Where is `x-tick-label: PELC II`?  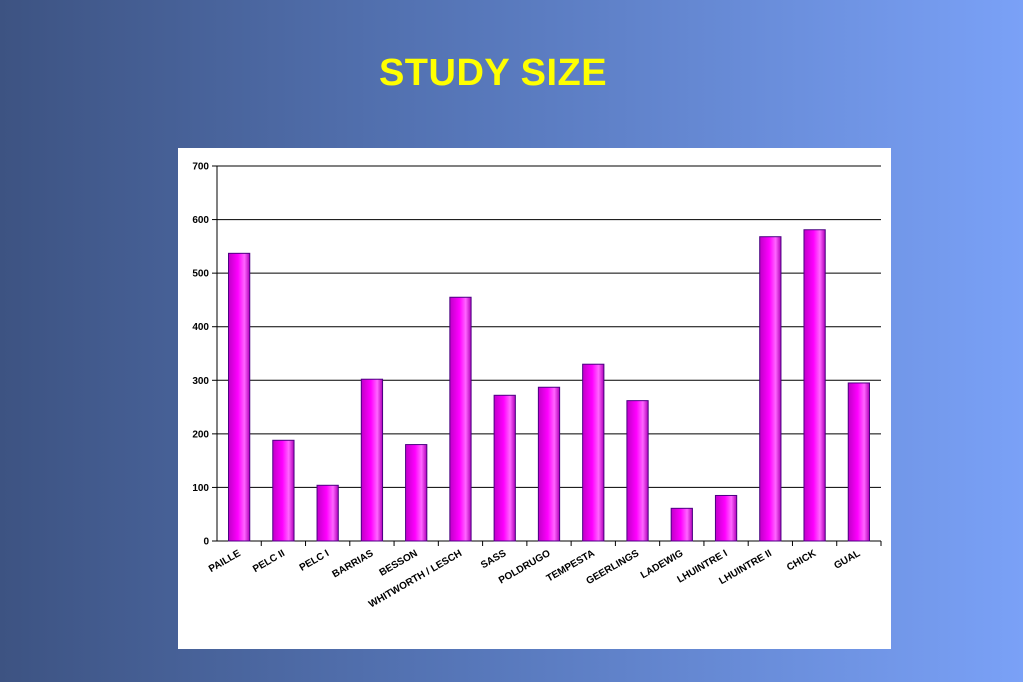 x-tick-label: PELC II is located at coordinates (269, 561).